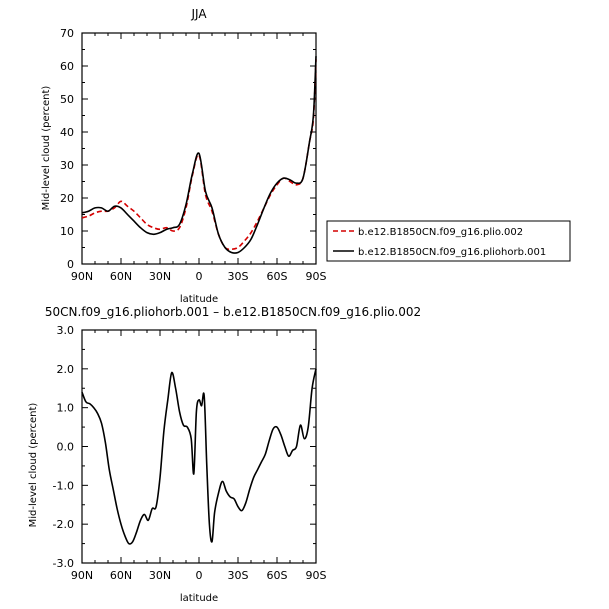 This screenshot has height=609, width=609. I want to click on top-y-tick-label: 10, so click(67, 231).